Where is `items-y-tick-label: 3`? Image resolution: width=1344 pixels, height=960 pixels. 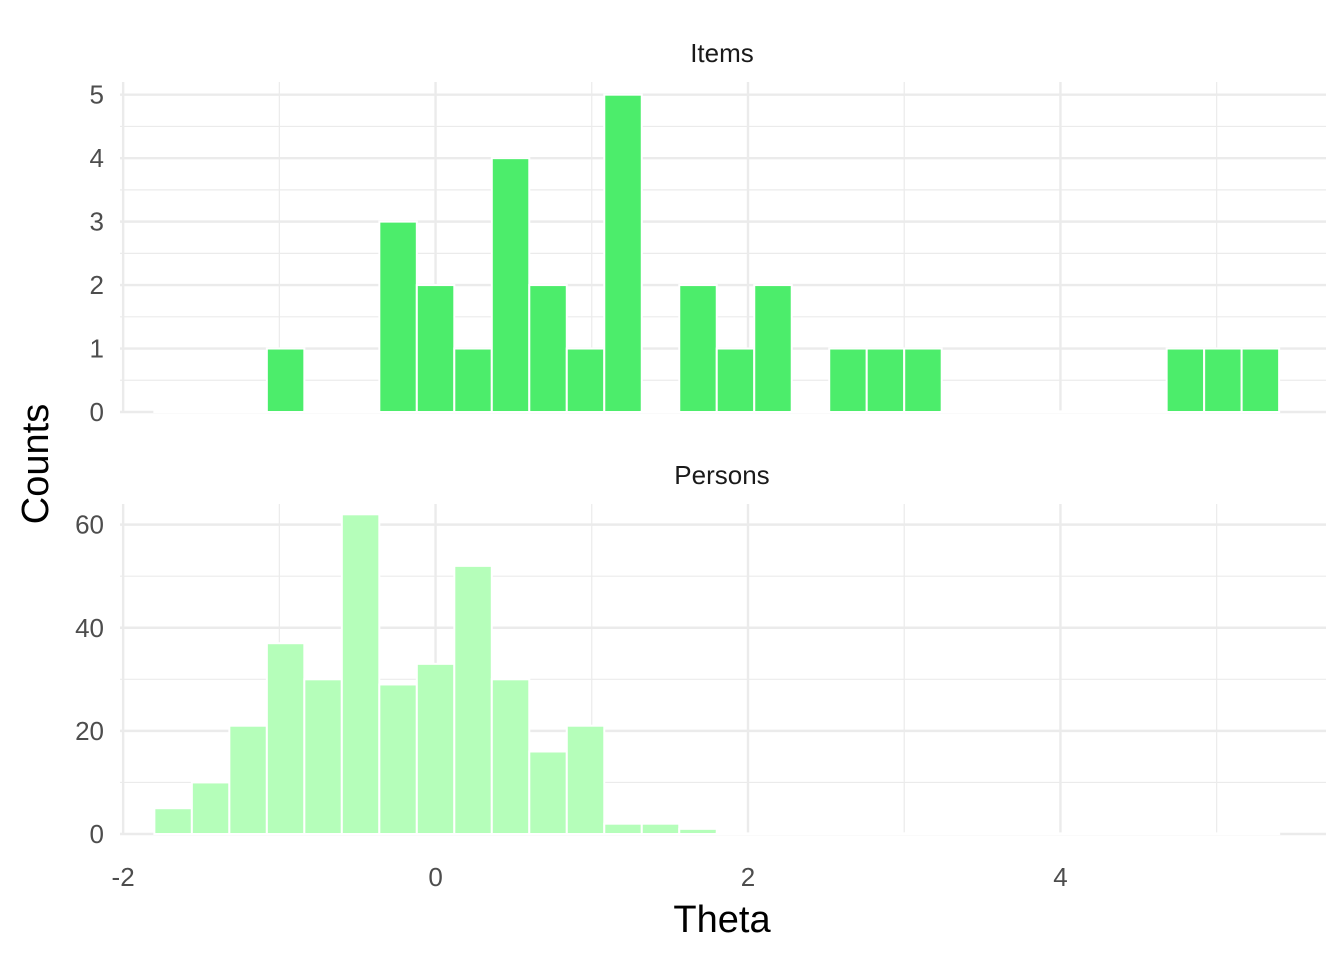 items-y-tick-label: 3 is located at coordinates (97, 222).